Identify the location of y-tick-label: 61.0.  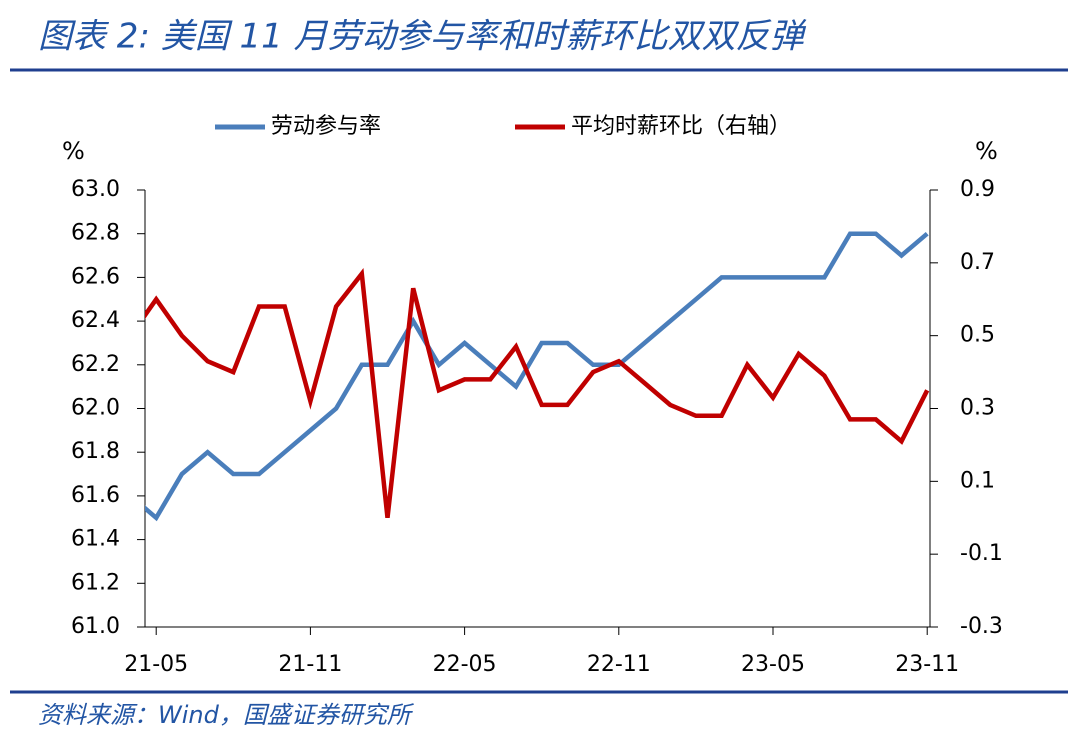
(95, 626).